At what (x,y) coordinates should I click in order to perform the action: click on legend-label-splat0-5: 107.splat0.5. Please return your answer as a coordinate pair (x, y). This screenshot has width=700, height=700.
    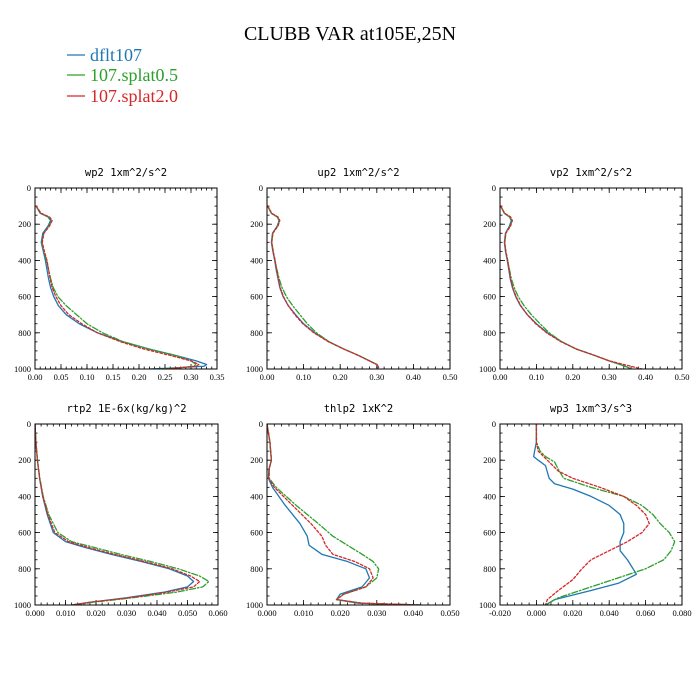
    Looking at the image, I should click on (134, 75).